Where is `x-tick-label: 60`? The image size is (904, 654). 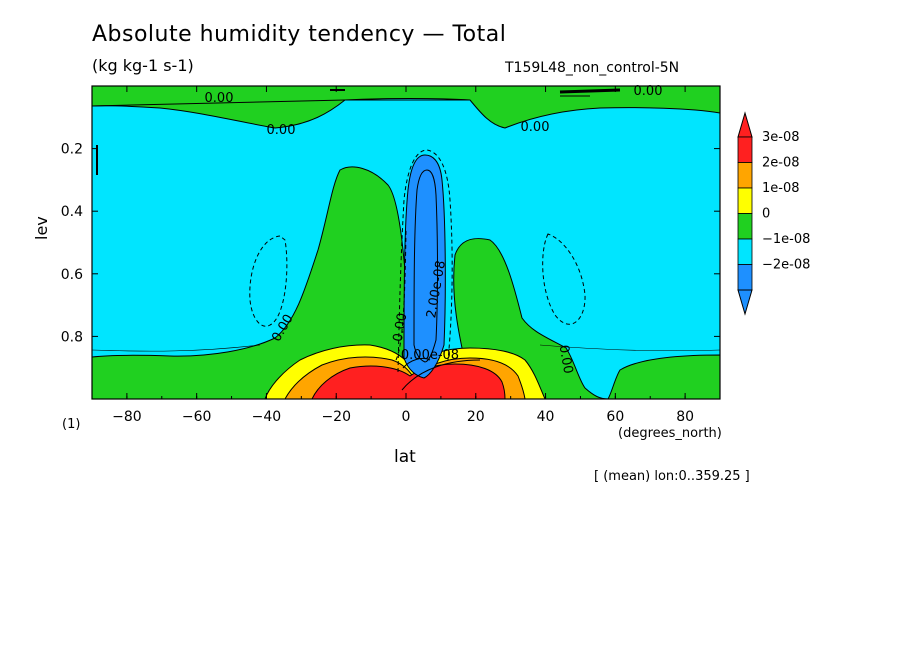
x-tick-label: 60 is located at coordinates (615, 417).